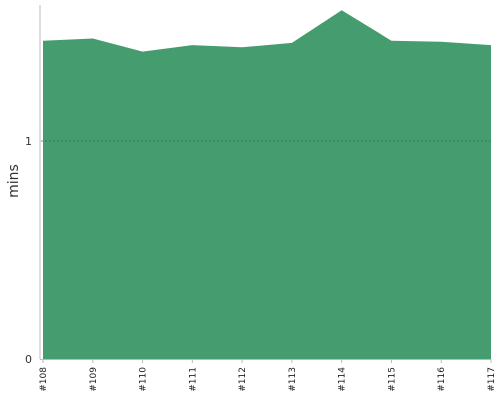 Image resolution: width=500 pixels, height=400 pixels. Describe the element at coordinates (492, 379) in the screenshot. I see `x-tick-label: #117` at that location.